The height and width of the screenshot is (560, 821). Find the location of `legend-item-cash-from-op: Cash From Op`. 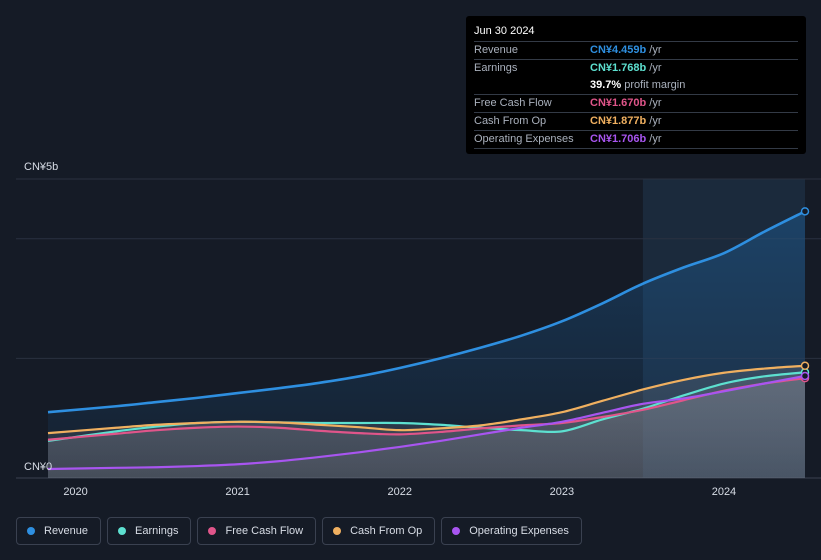

legend-item-cash-from-op: Cash From Op is located at coordinates (379, 531).